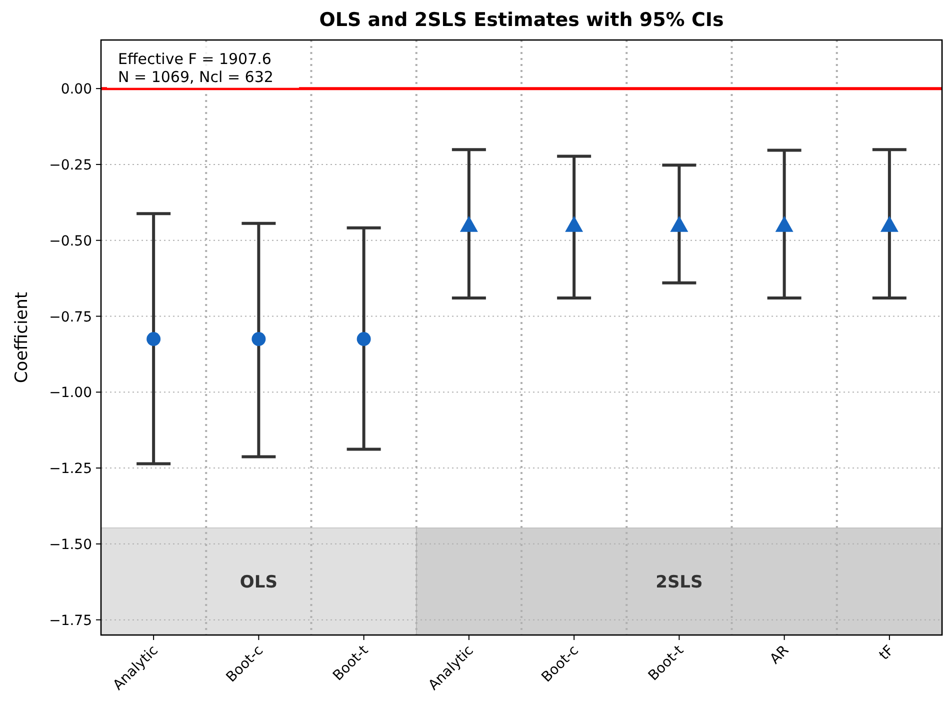 This screenshot has width=943, height=707. Describe the element at coordinates (70, 620) in the screenshot. I see `y-tick-label: −1.75` at that location.